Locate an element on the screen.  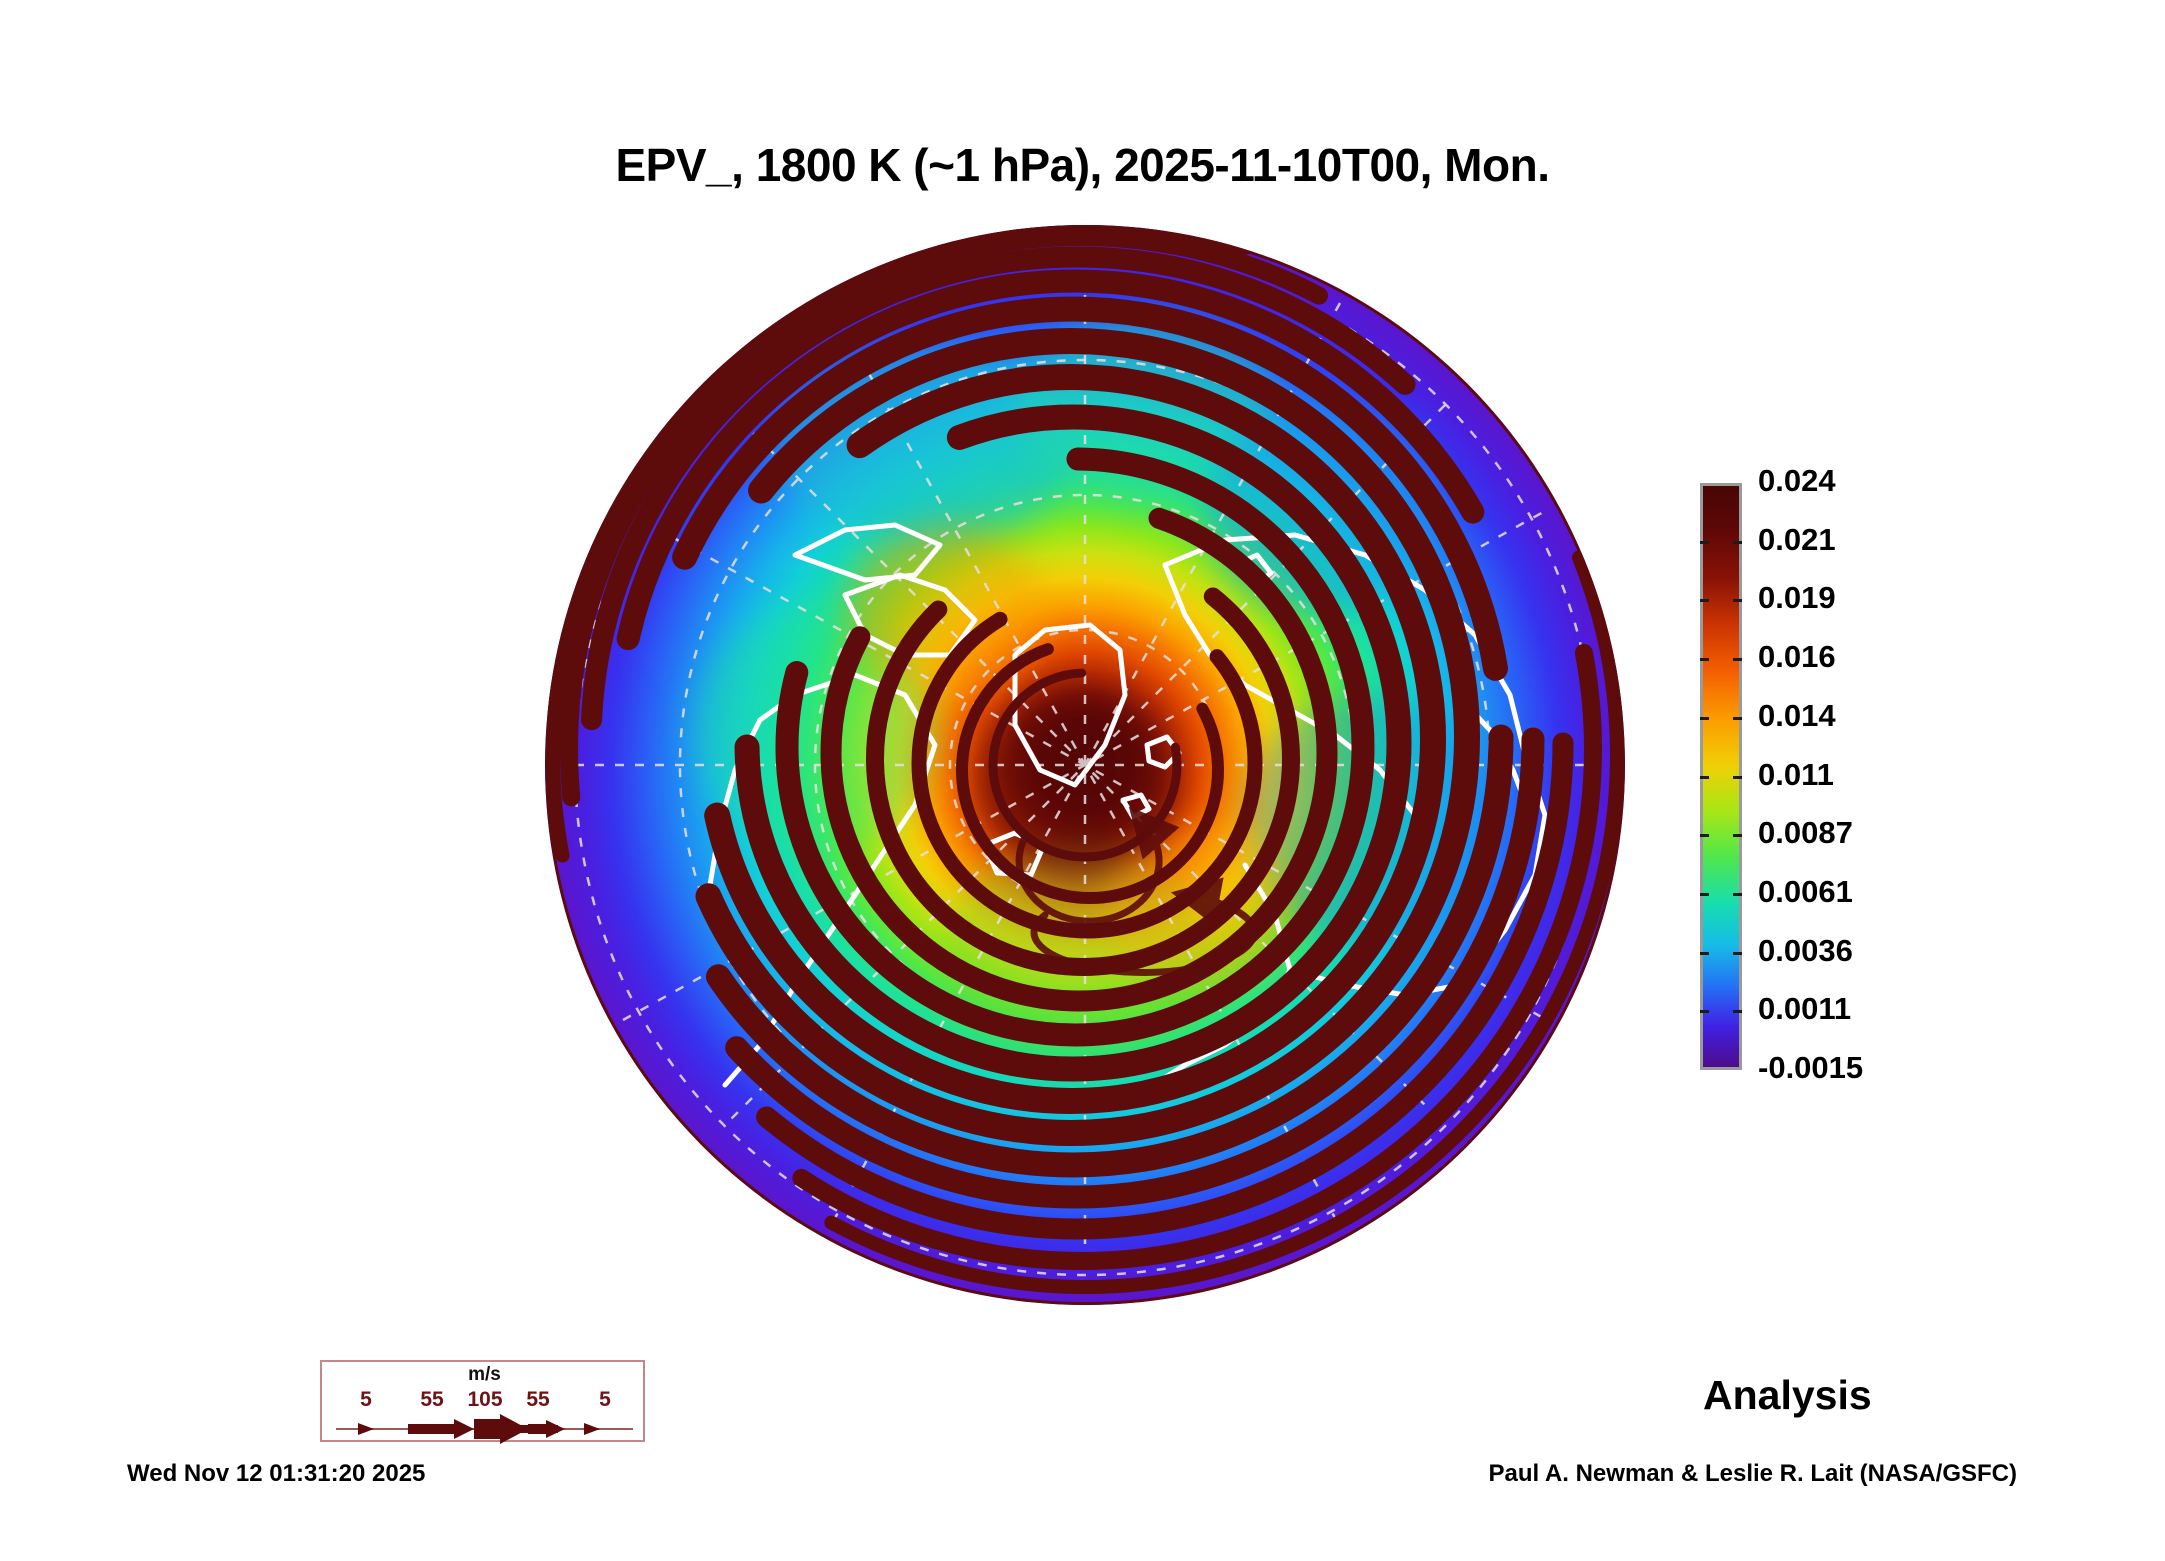
colorbar is located at coordinates (1721, 776).